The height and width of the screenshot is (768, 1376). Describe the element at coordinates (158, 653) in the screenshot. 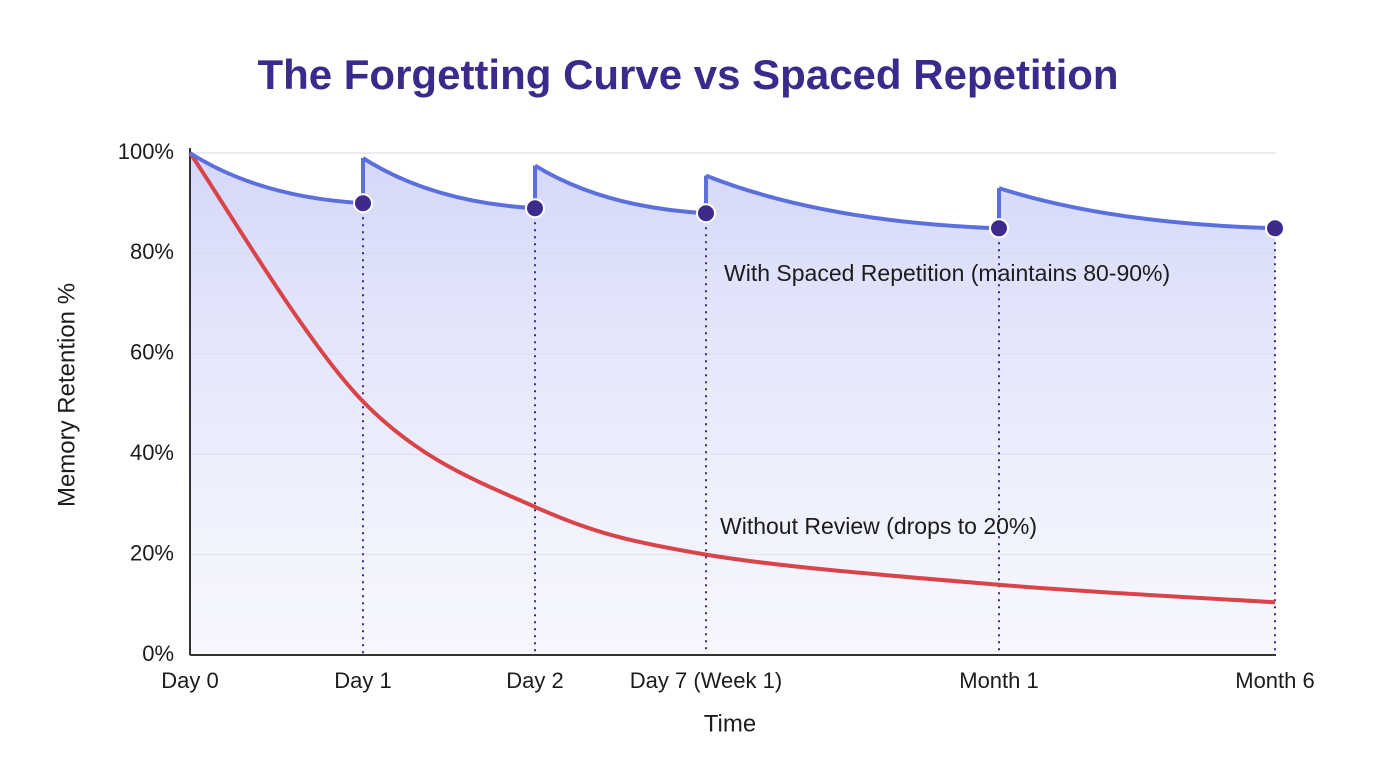

I see `y-tick-label: 0%` at that location.